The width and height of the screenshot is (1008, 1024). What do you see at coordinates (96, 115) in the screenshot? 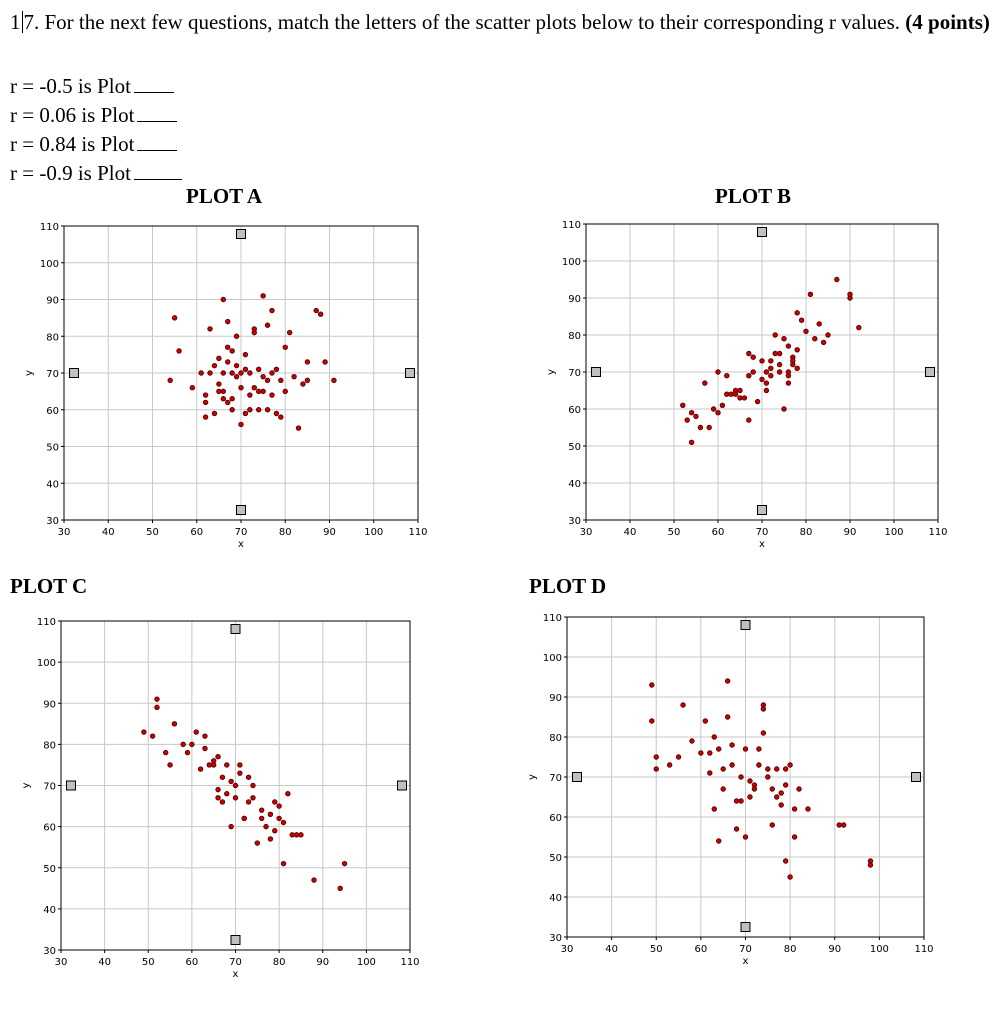
I see `answer-line-2: r = 0.06 is Plot` at bounding box center [96, 115].